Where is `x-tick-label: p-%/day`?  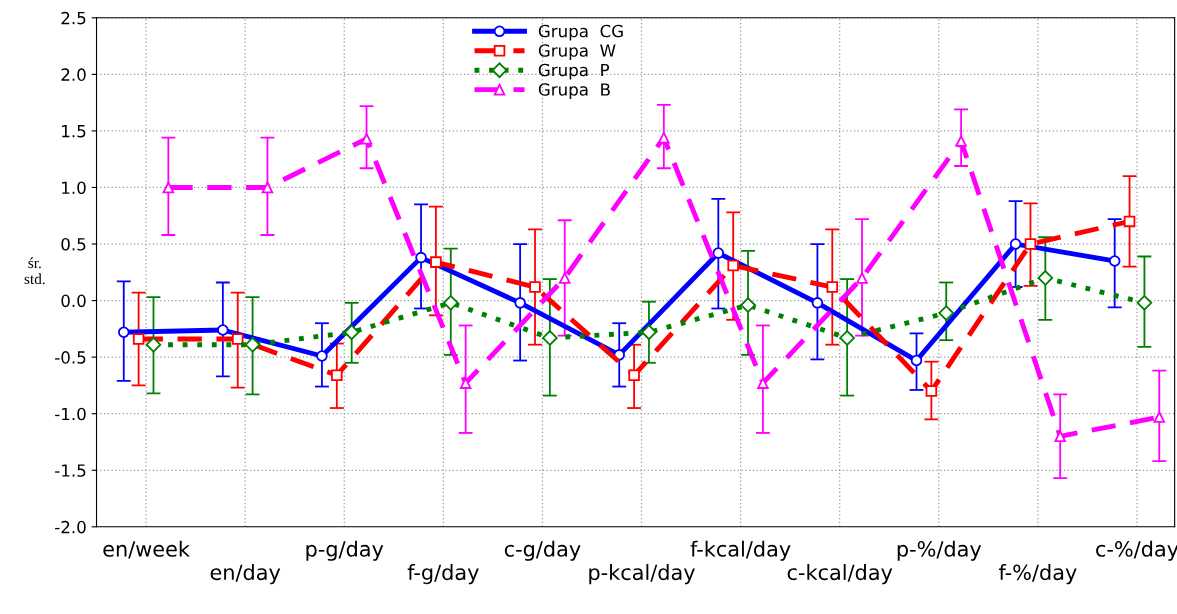
x-tick-label: p-%/day is located at coordinates (939, 550).